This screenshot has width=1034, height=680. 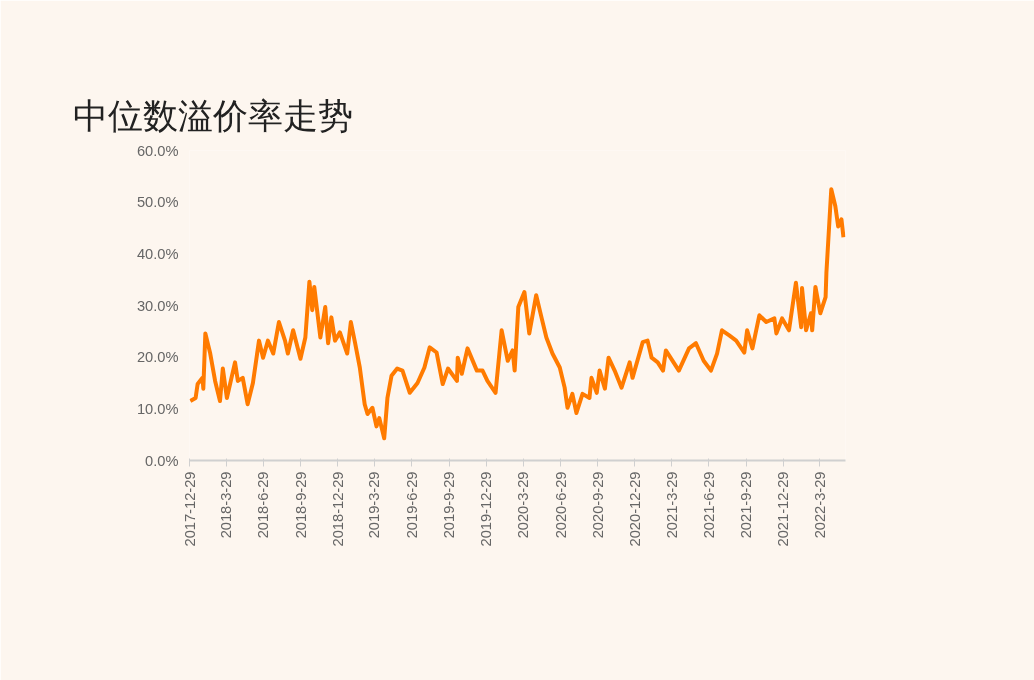 I want to click on y-tick-label: 30.0%, so click(x=157, y=305).